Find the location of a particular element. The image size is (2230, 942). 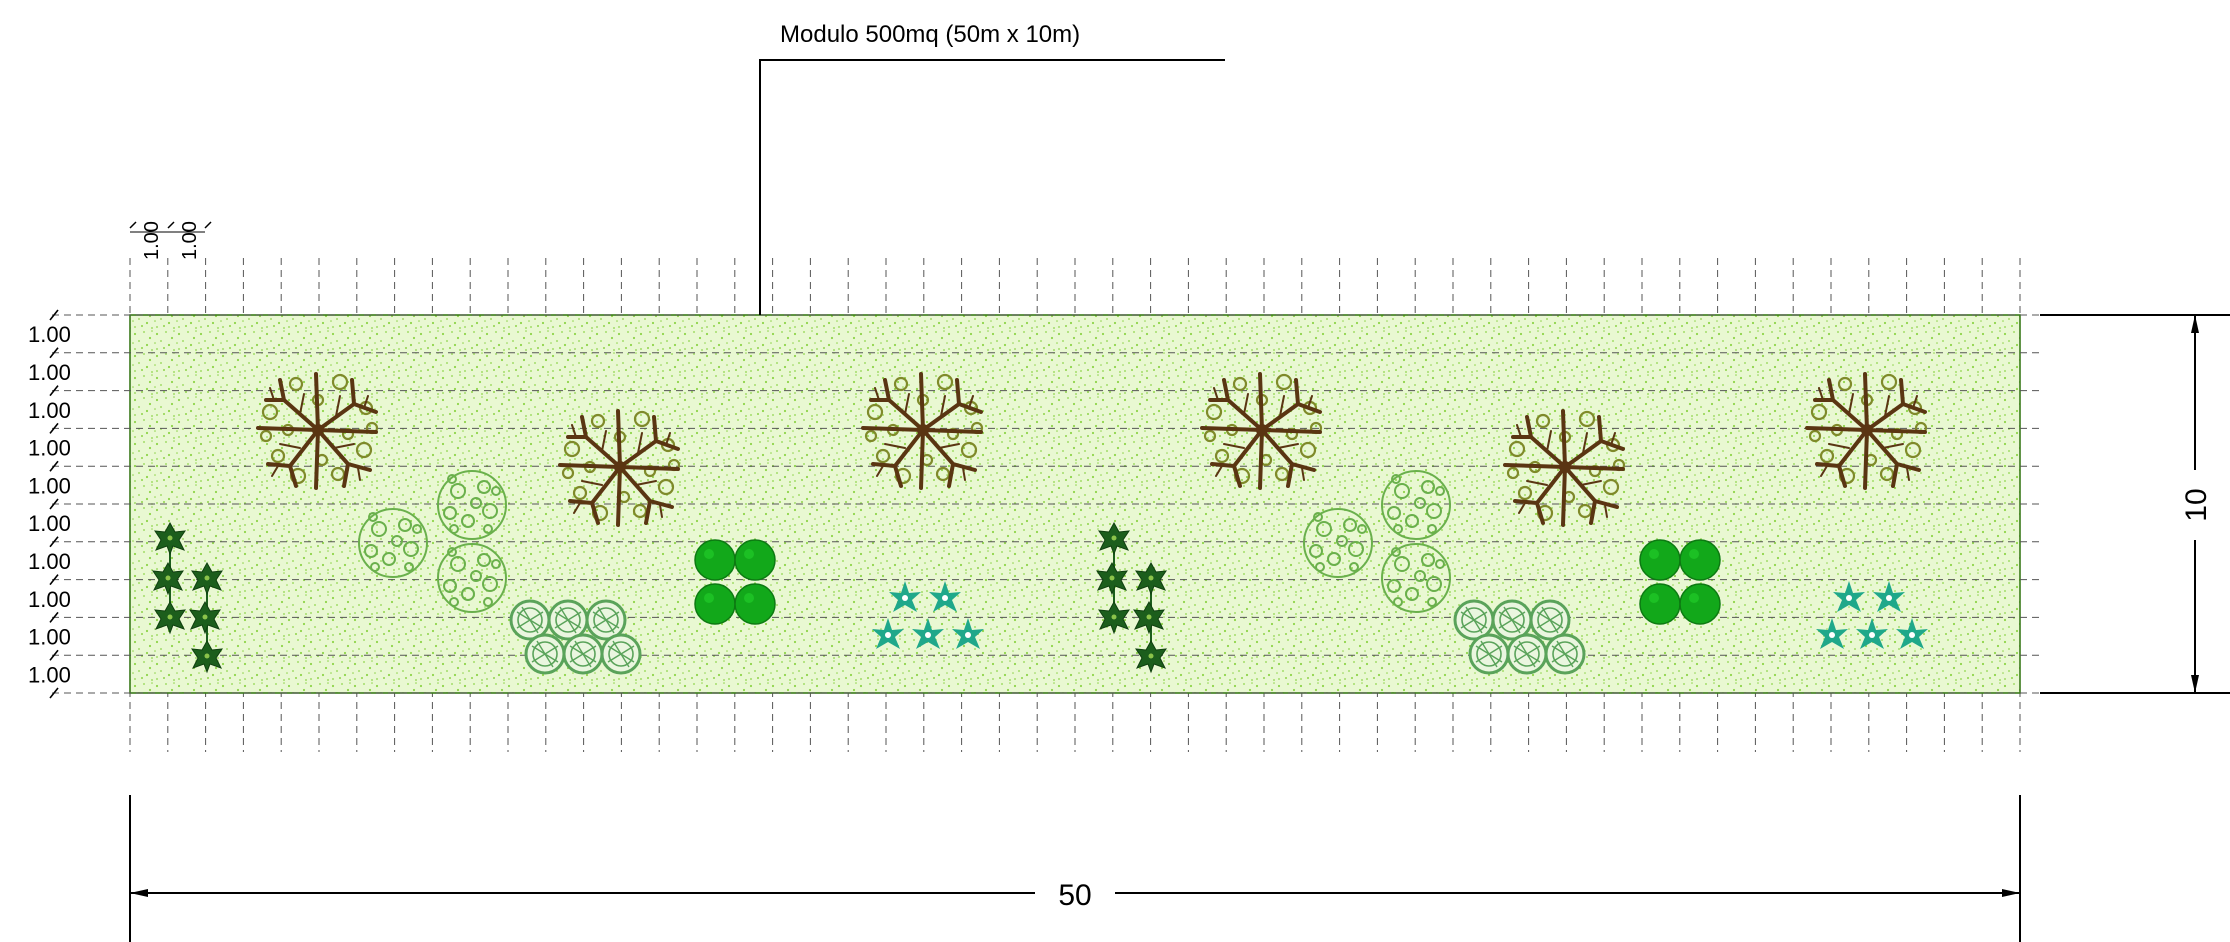

height-dimension-value: 10 is located at coordinates (2196, 504).